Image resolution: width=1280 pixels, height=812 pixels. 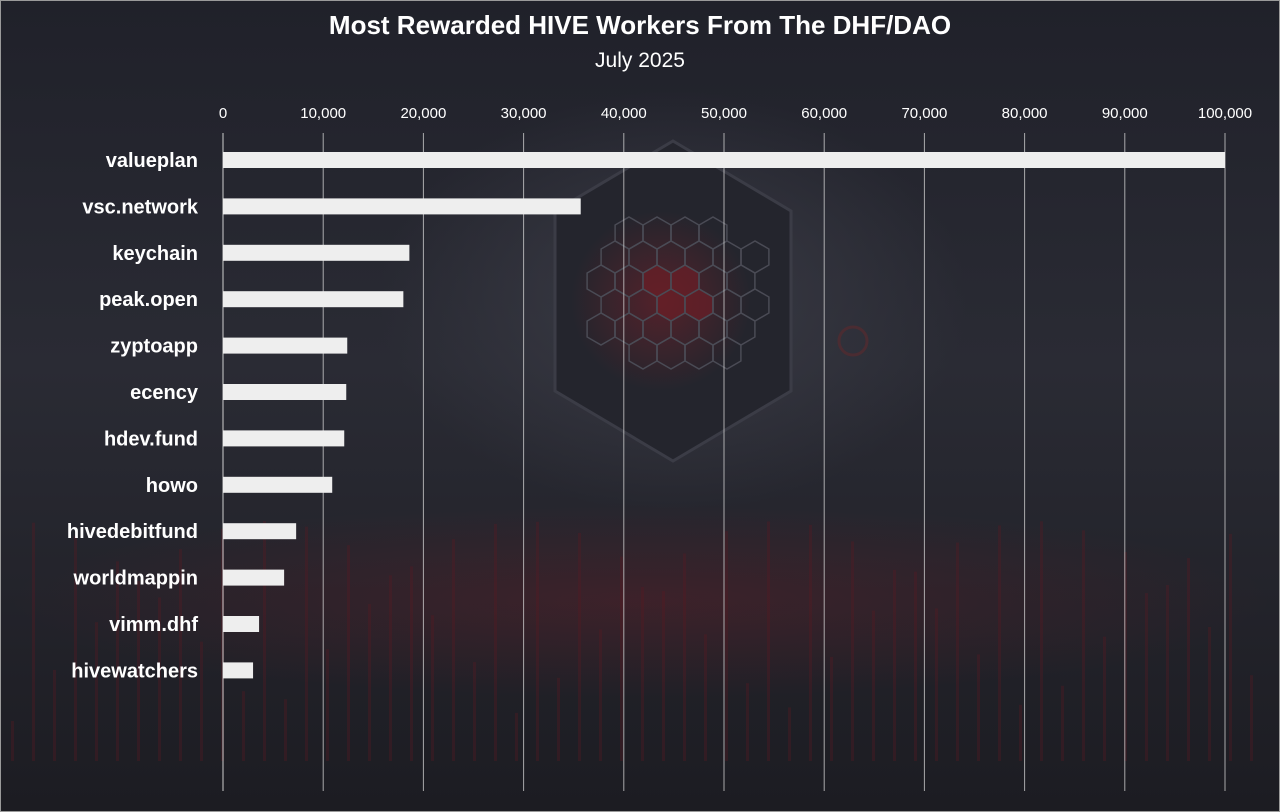 What do you see at coordinates (285, 392) in the screenshot?
I see `bar-ecency` at bounding box center [285, 392].